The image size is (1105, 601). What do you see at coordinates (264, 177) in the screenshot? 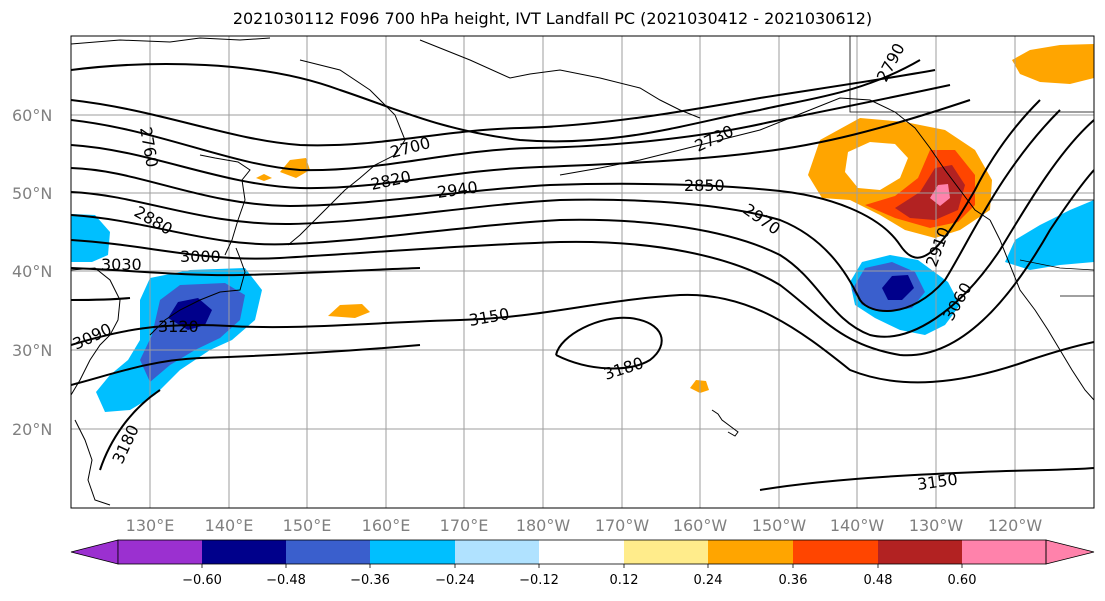
I see `shade-kamchatka2` at bounding box center [264, 177].